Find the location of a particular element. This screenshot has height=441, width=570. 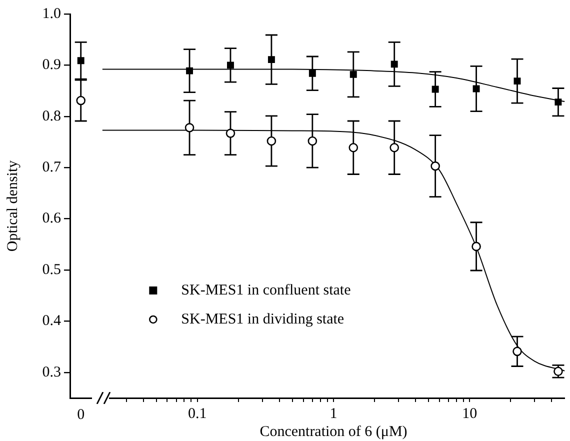

x-tick-label: 0.1 is located at coordinates (197, 414).